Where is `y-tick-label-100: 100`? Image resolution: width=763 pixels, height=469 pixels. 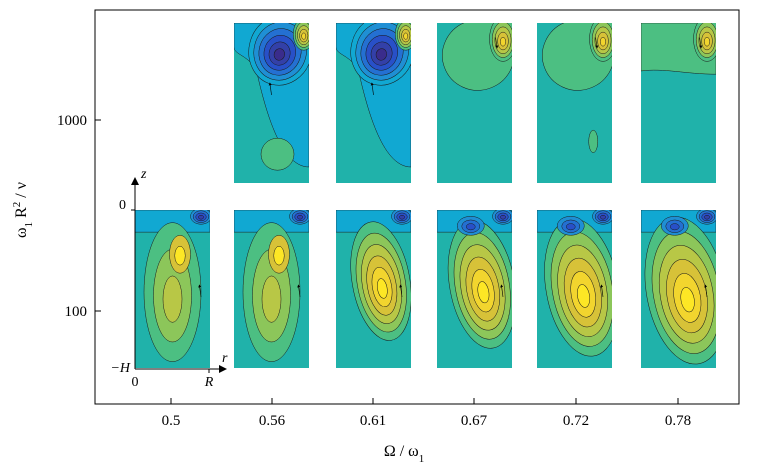
y-tick-label-100: 100 is located at coordinates (76, 312).